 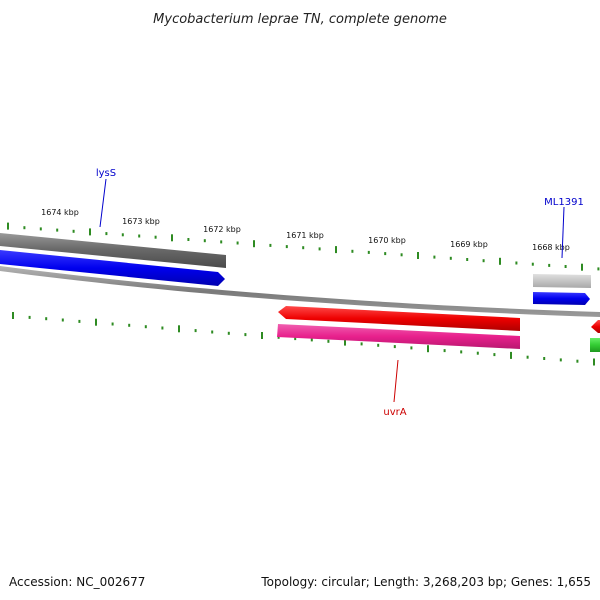 I want to click on feature-green-partial, so click(x=595, y=345).